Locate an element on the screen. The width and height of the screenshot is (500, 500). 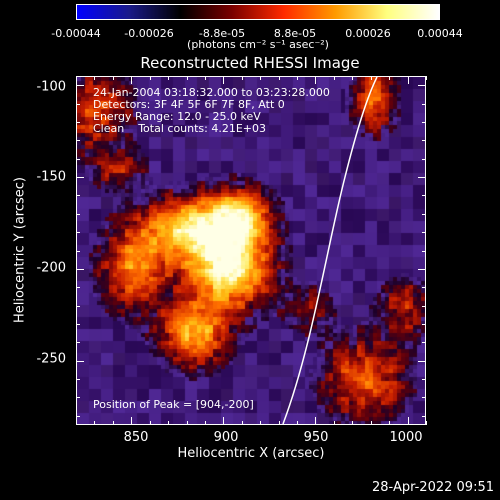
y-tick-label: -200 is located at coordinates (51, 268).